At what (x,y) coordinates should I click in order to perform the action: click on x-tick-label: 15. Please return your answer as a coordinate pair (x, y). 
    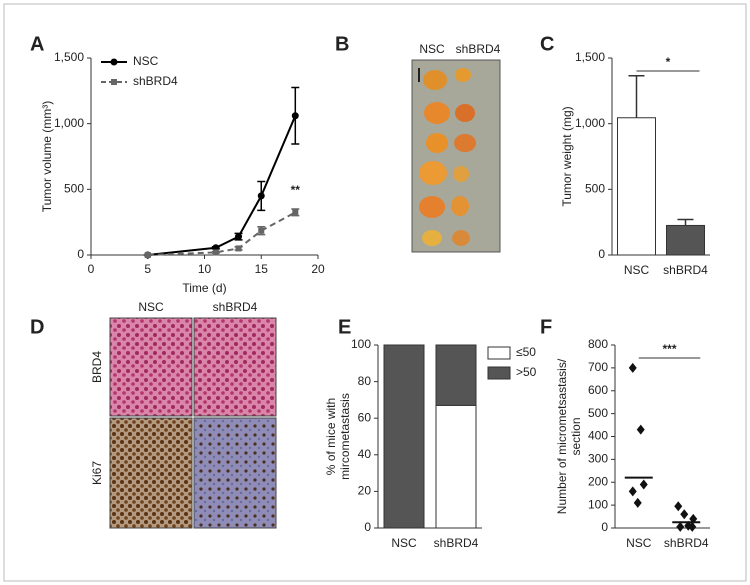
    Looking at the image, I should click on (262, 269).